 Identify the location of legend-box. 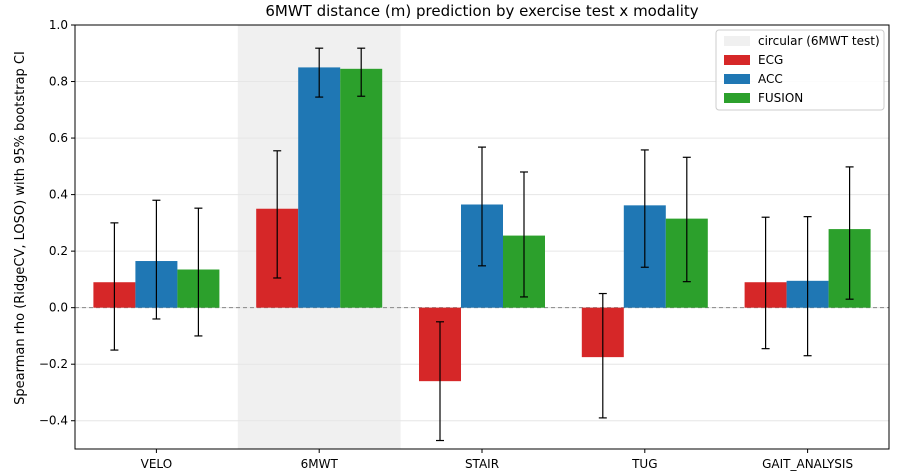
(800, 70).